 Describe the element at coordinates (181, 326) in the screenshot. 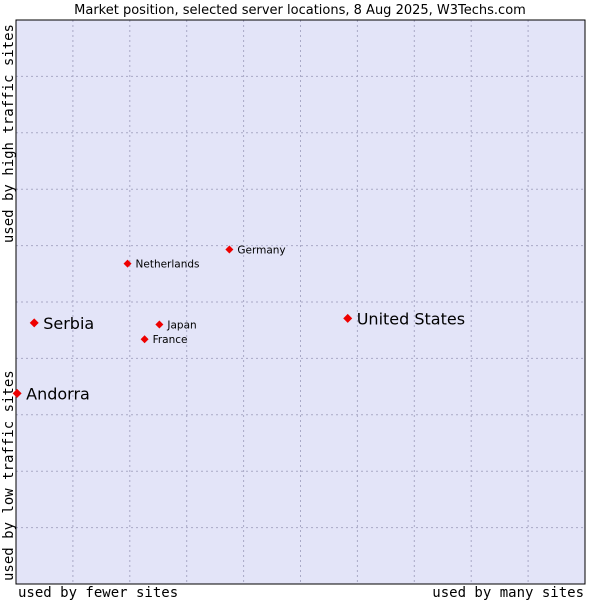

I see `label-japan: Japan` at that location.